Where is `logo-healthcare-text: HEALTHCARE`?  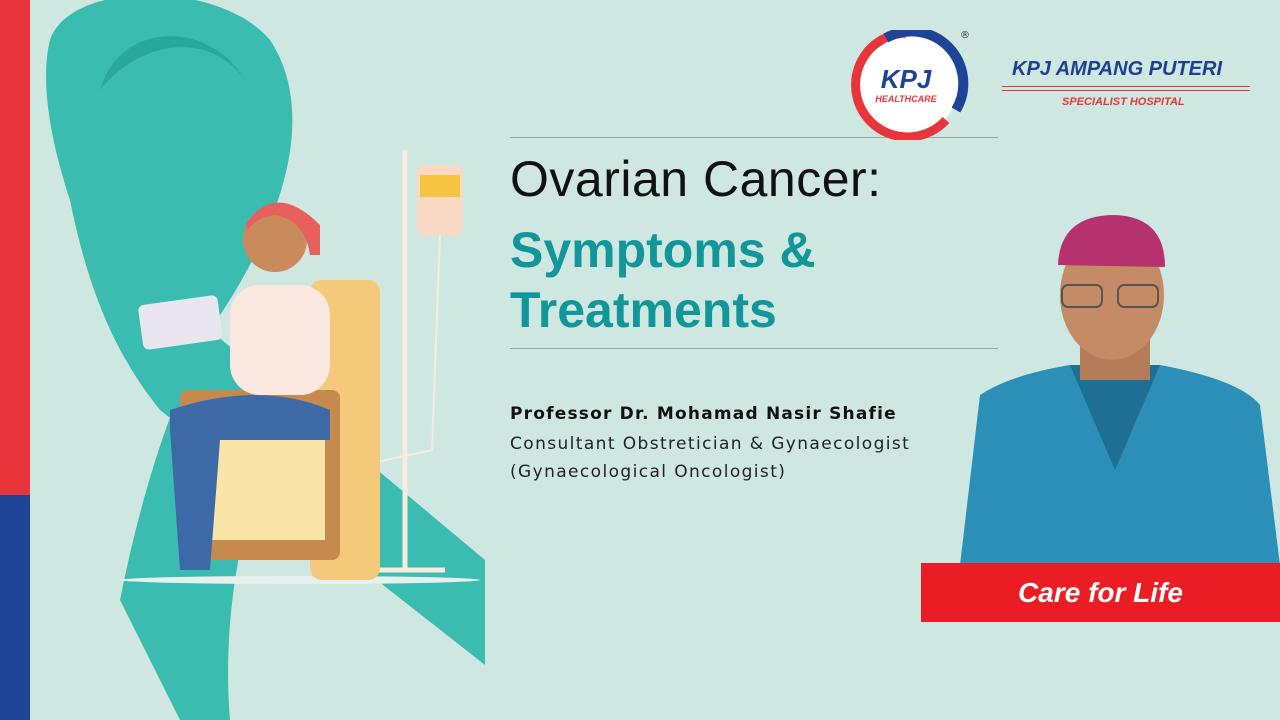 logo-healthcare-text: HEALTHCARE is located at coordinates (906, 99).